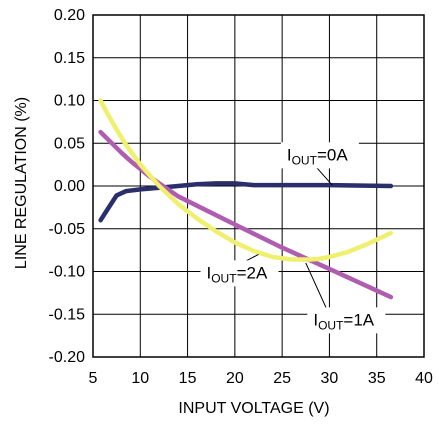  I want to click on annotation-leaders, so click(278, 237).